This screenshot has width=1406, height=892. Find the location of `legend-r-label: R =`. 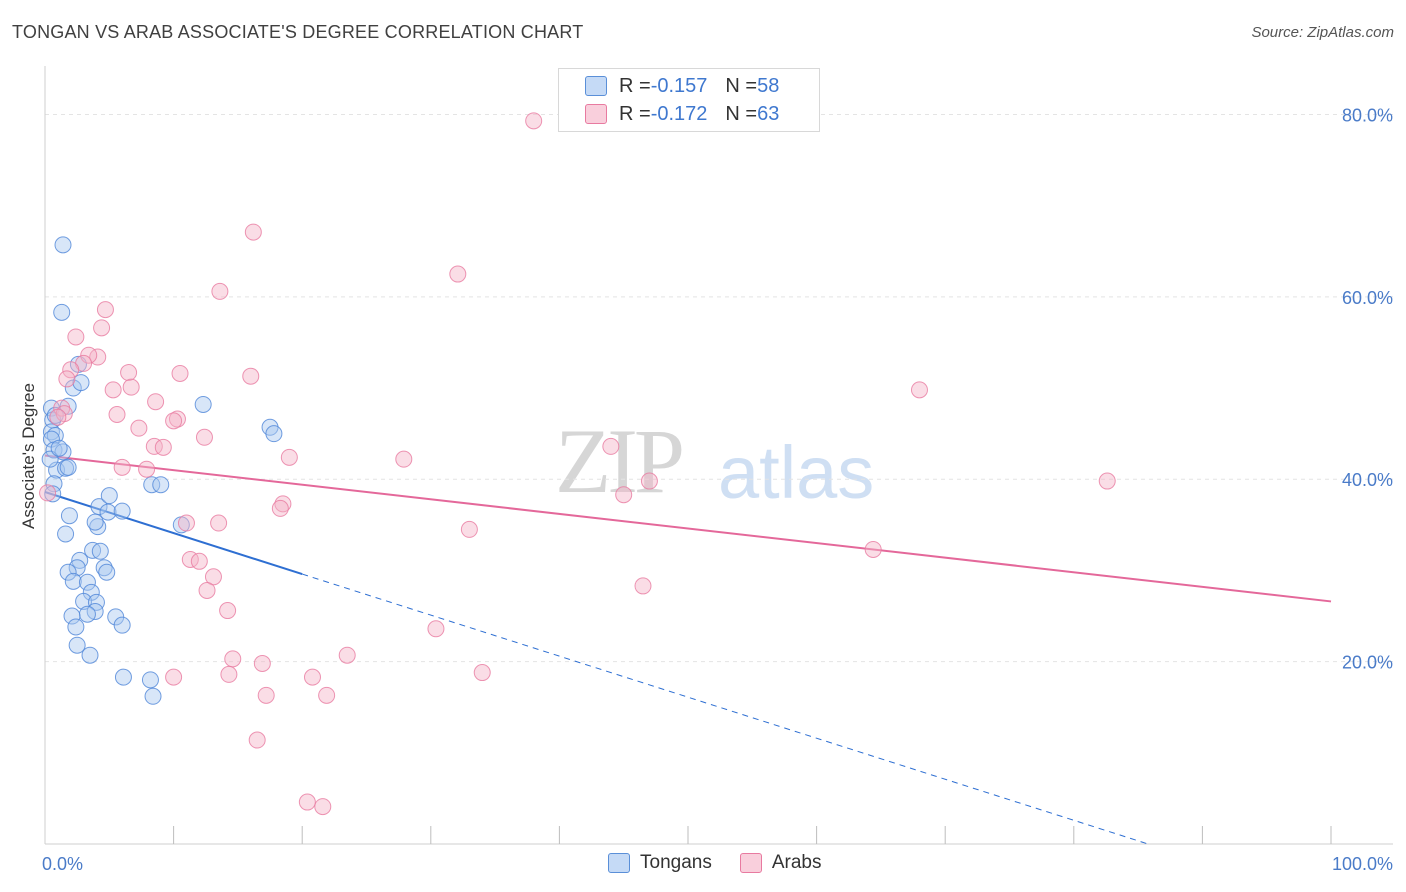

legend-r-label: R = is located at coordinates (635, 113).